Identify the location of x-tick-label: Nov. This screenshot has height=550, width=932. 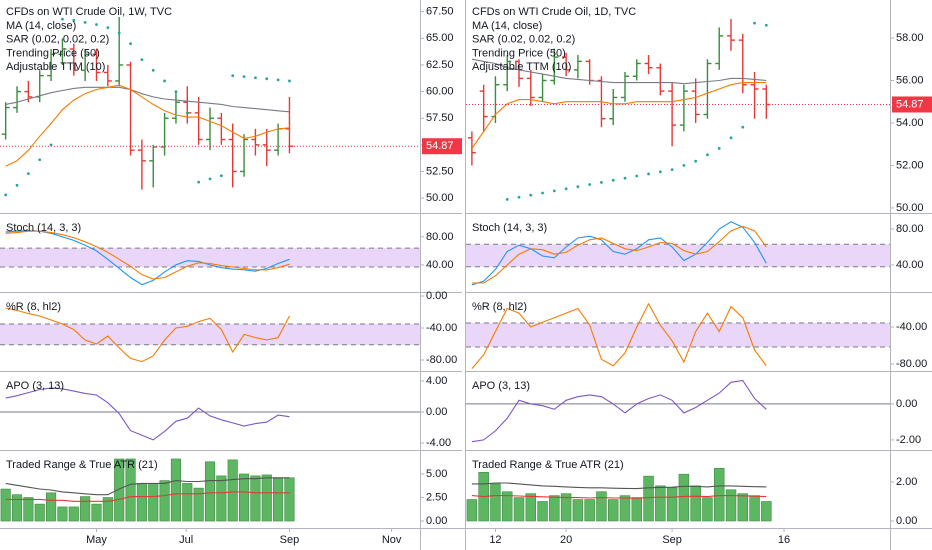
(392, 540).